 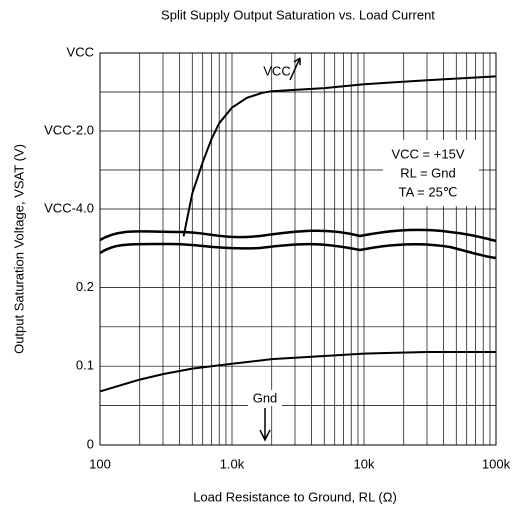 I want to click on annotation-bg, so click(x=265, y=398).